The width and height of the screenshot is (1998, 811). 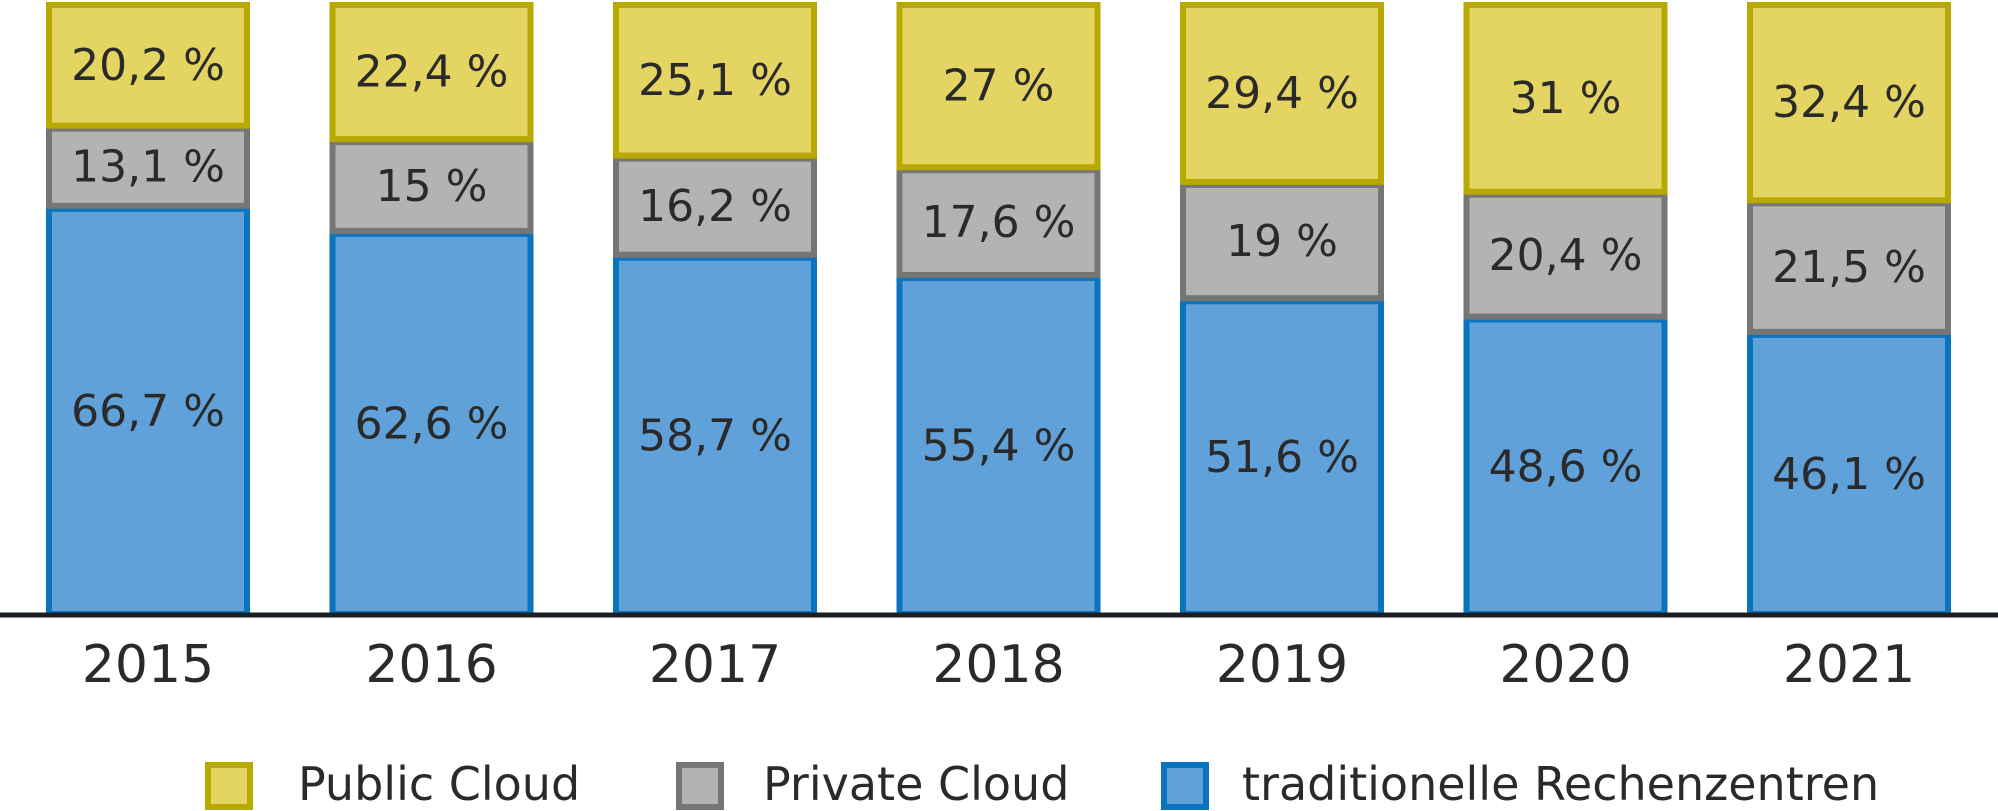 I want to click on x-tick-label-2021: 2021, so click(x=1849, y=665).